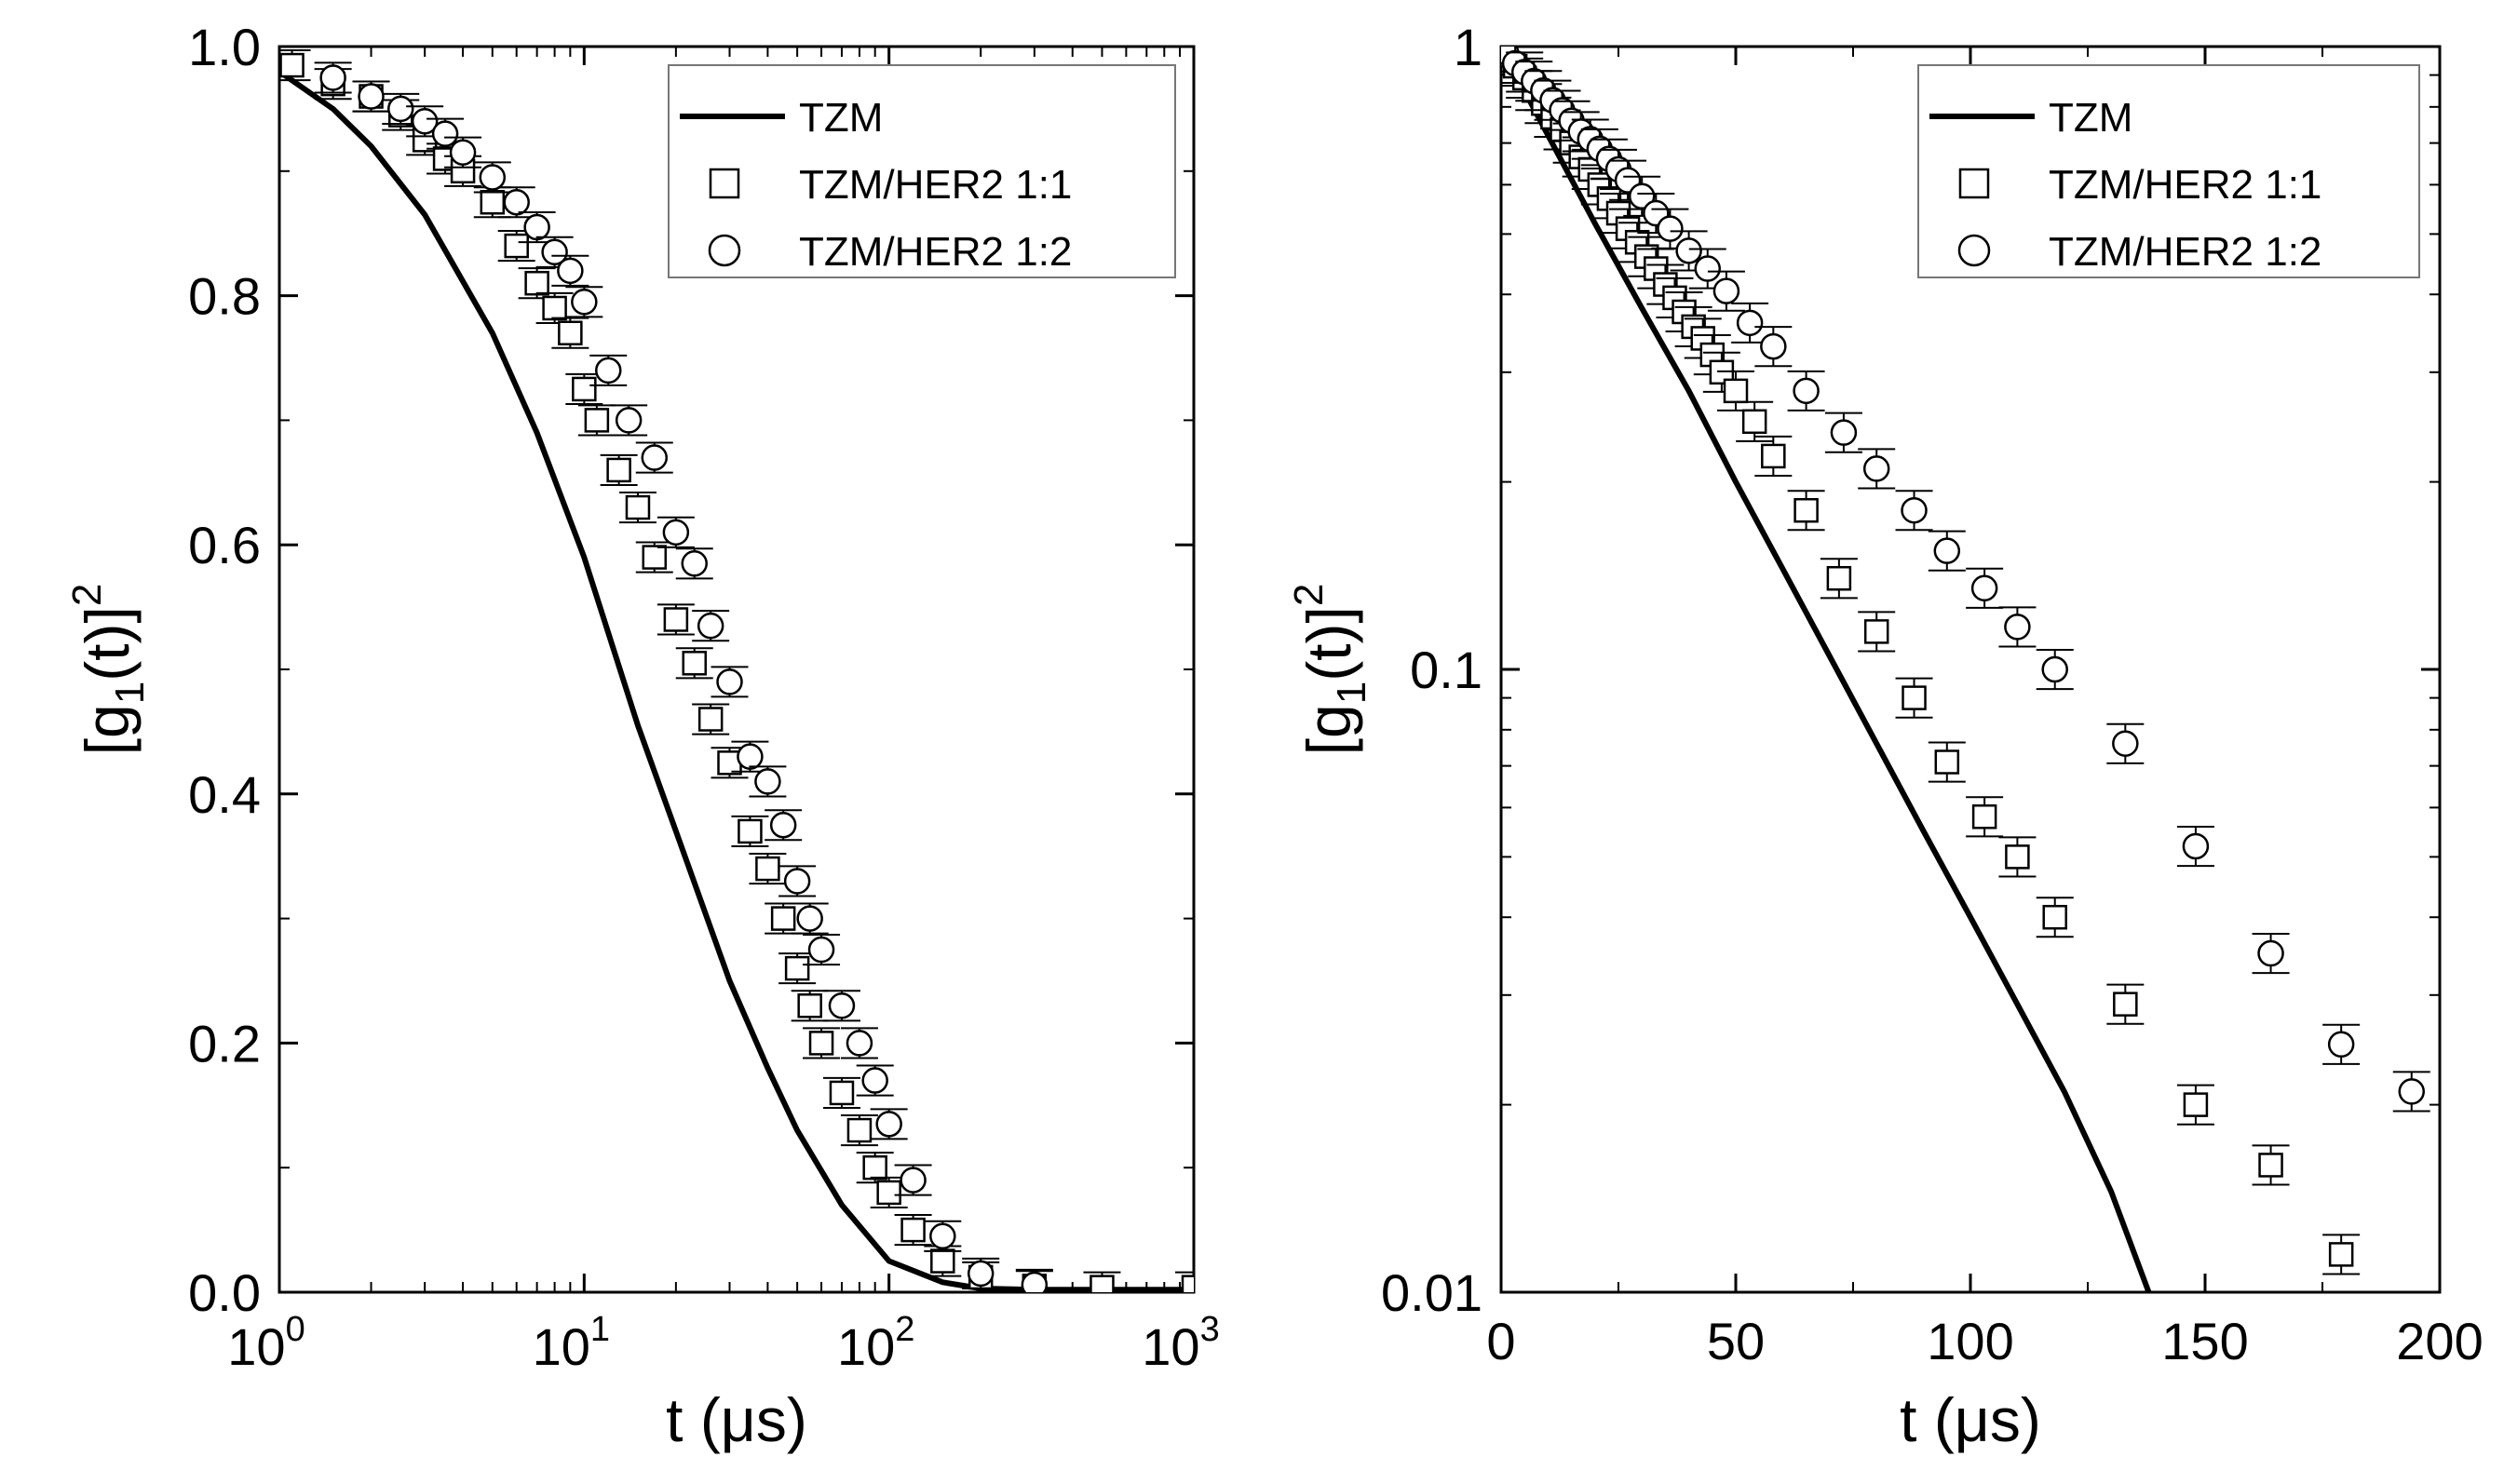  I want to click on legend-box, so click(2168, 171).